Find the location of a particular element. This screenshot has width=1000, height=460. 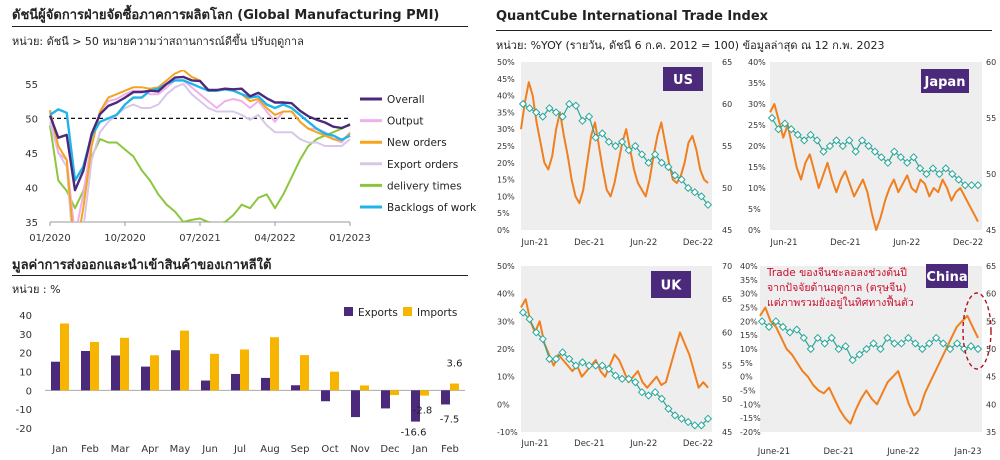

qc-us-x-tick: Dec-22 is located at coordinates (698, 243).